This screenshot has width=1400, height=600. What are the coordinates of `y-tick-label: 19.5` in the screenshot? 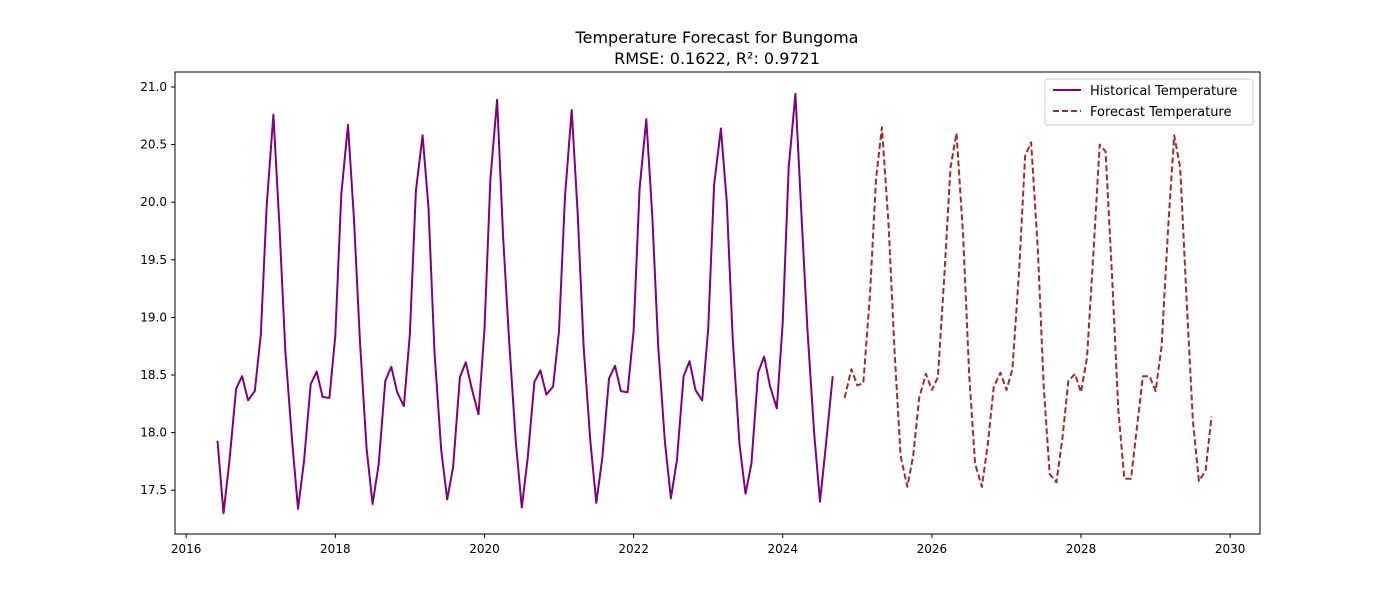 It's located at (153, 260).